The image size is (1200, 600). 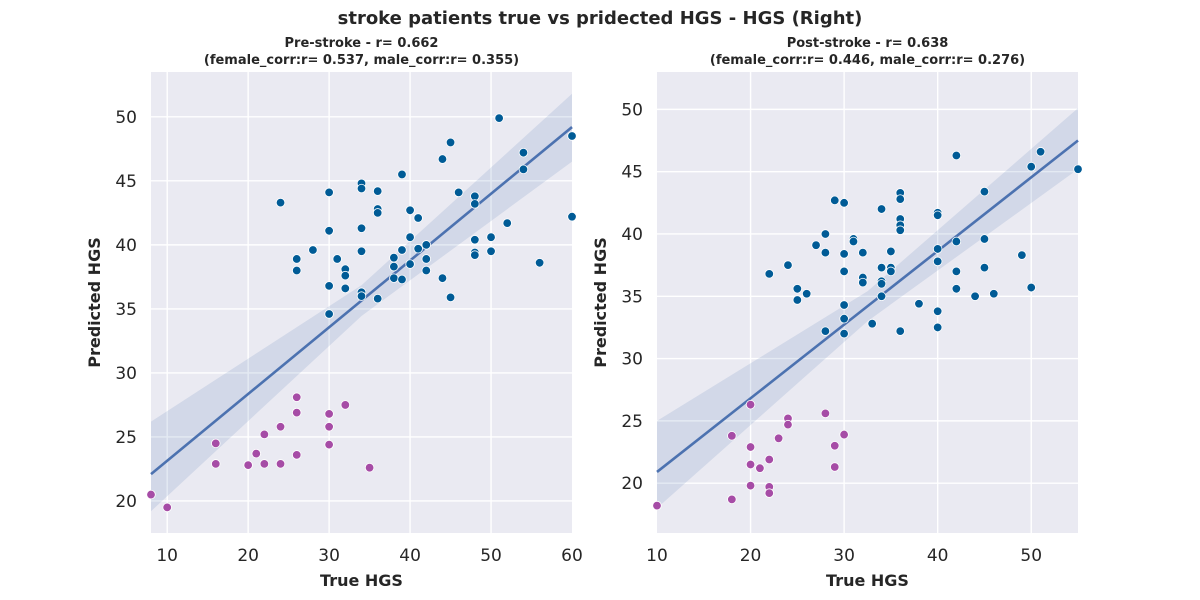 What do you see at coordinates (572, 556) in the screenshot?
I see `x-tick-label: 60` at bounding box center [572, 556].